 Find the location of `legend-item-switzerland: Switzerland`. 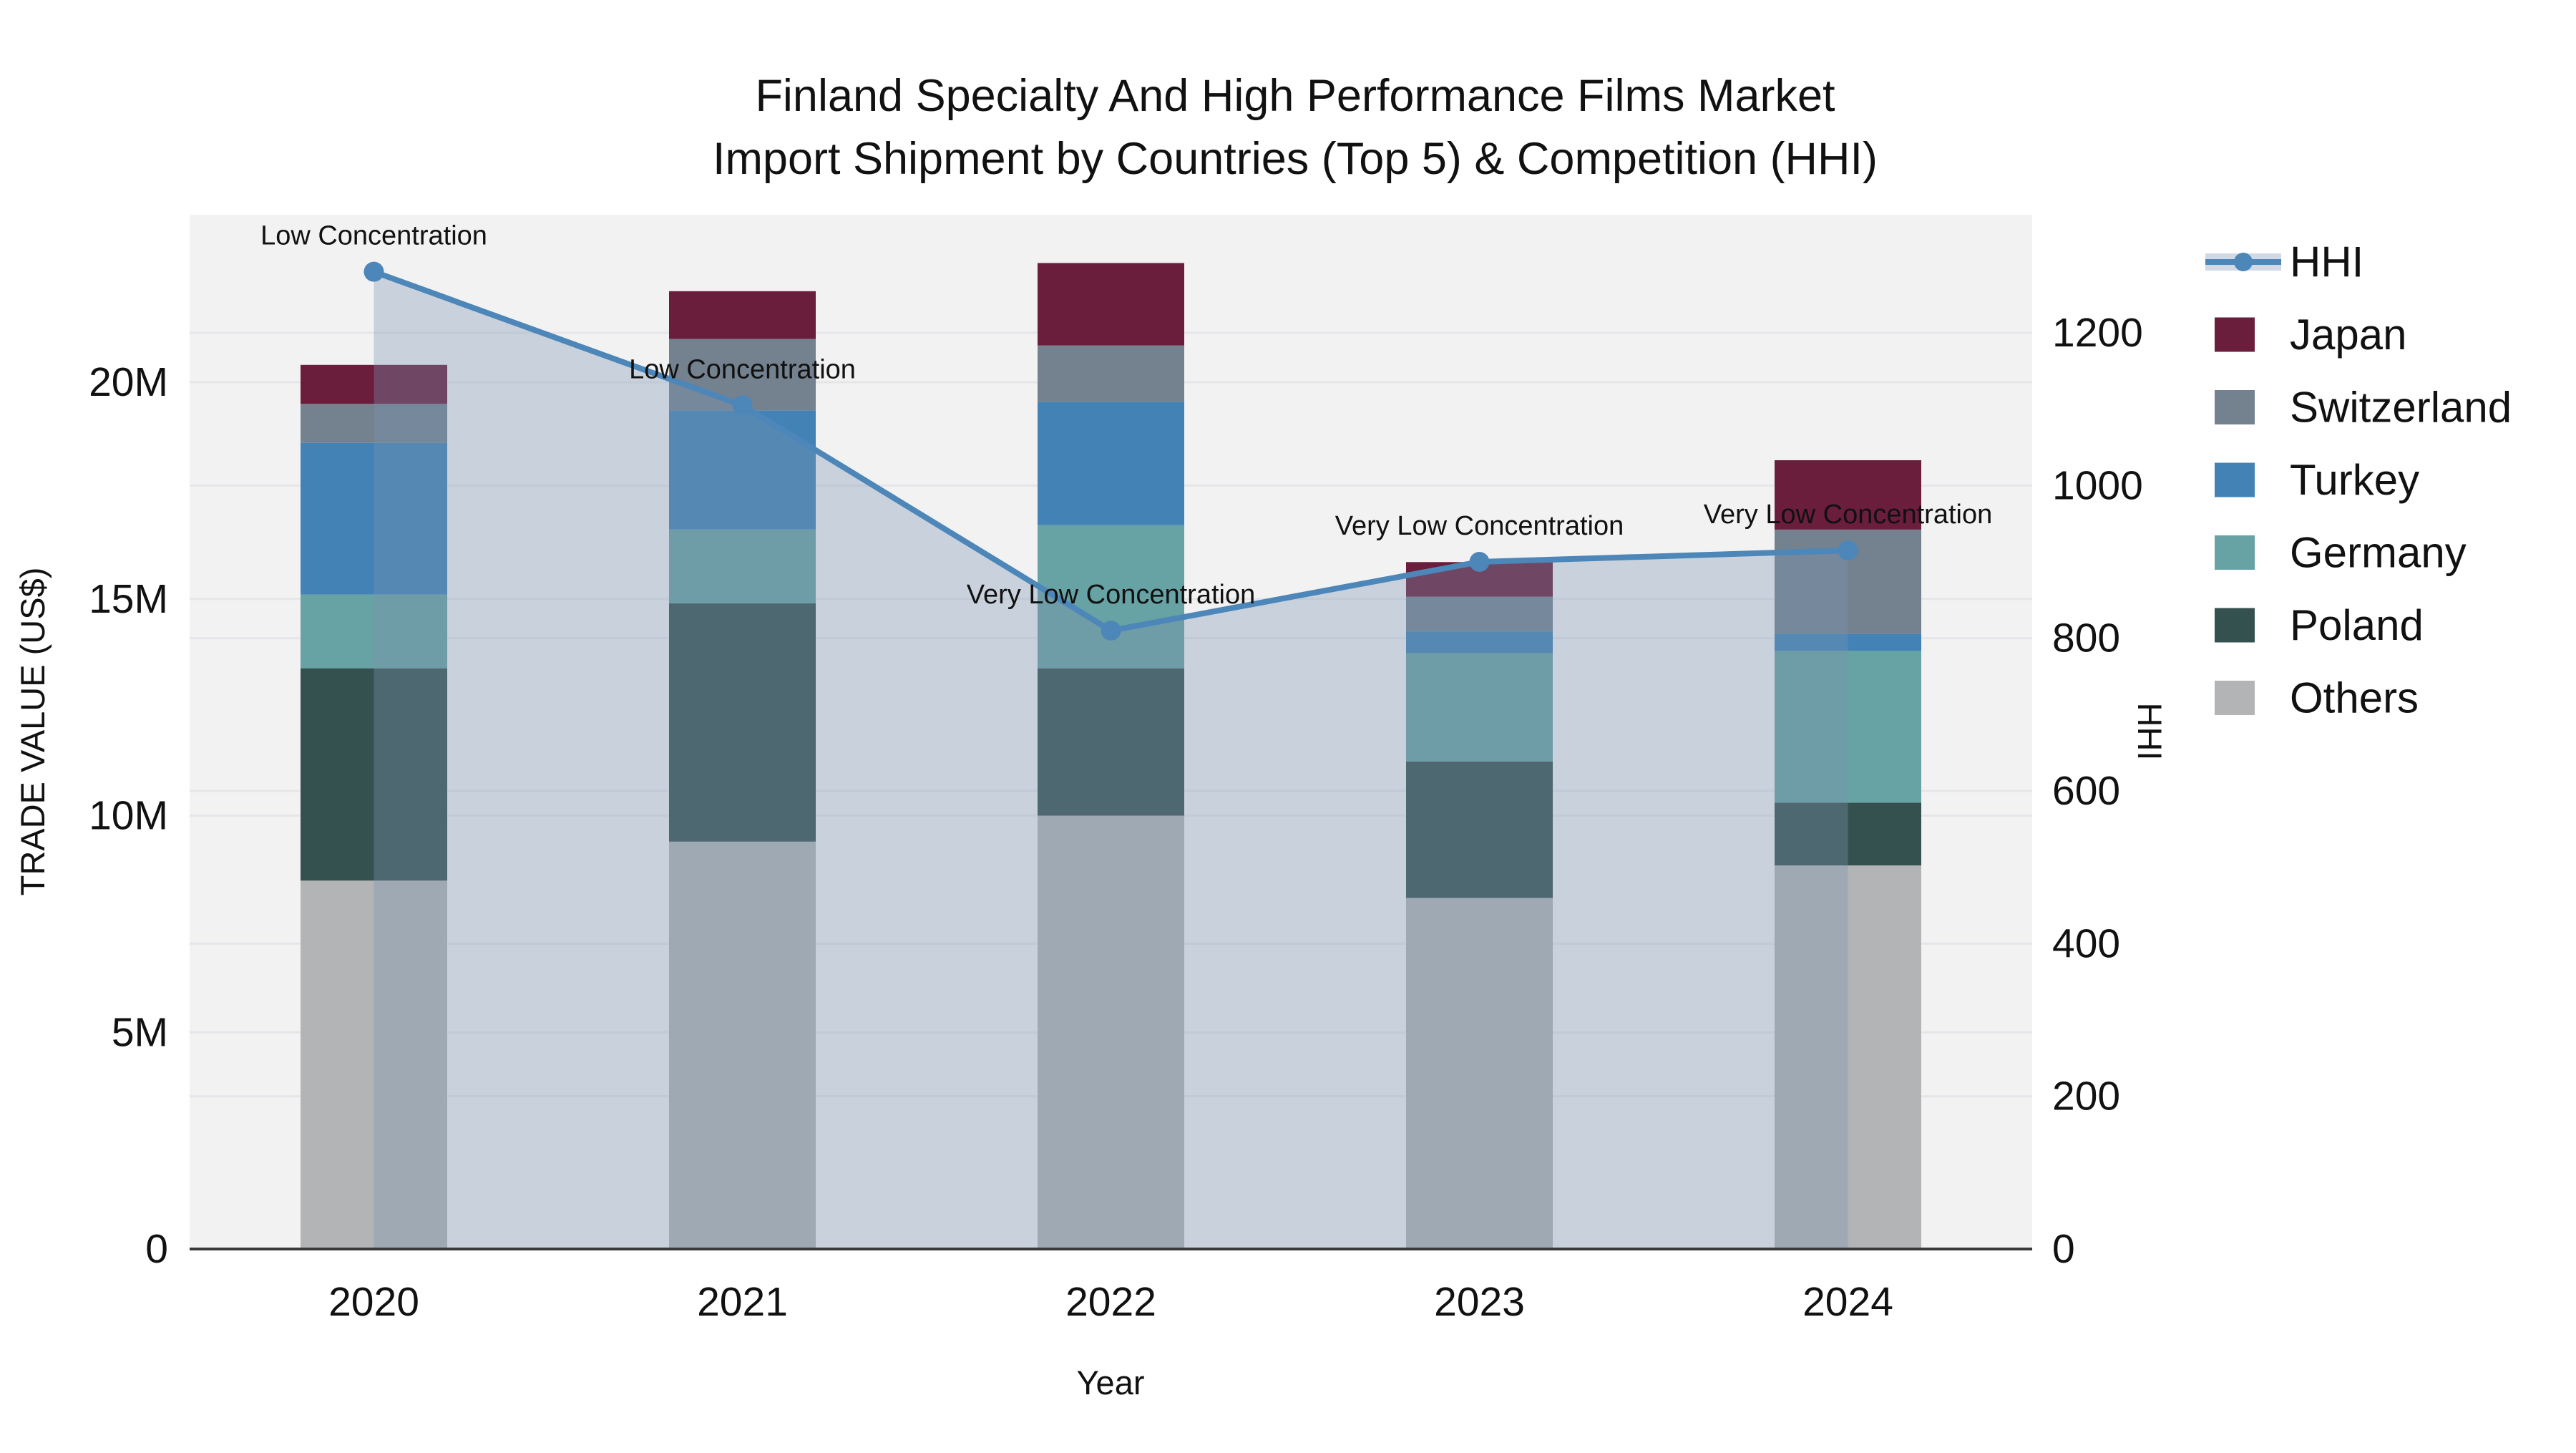

legend-item-switzerland: Switzerland is located at coordinates (2363, 408).